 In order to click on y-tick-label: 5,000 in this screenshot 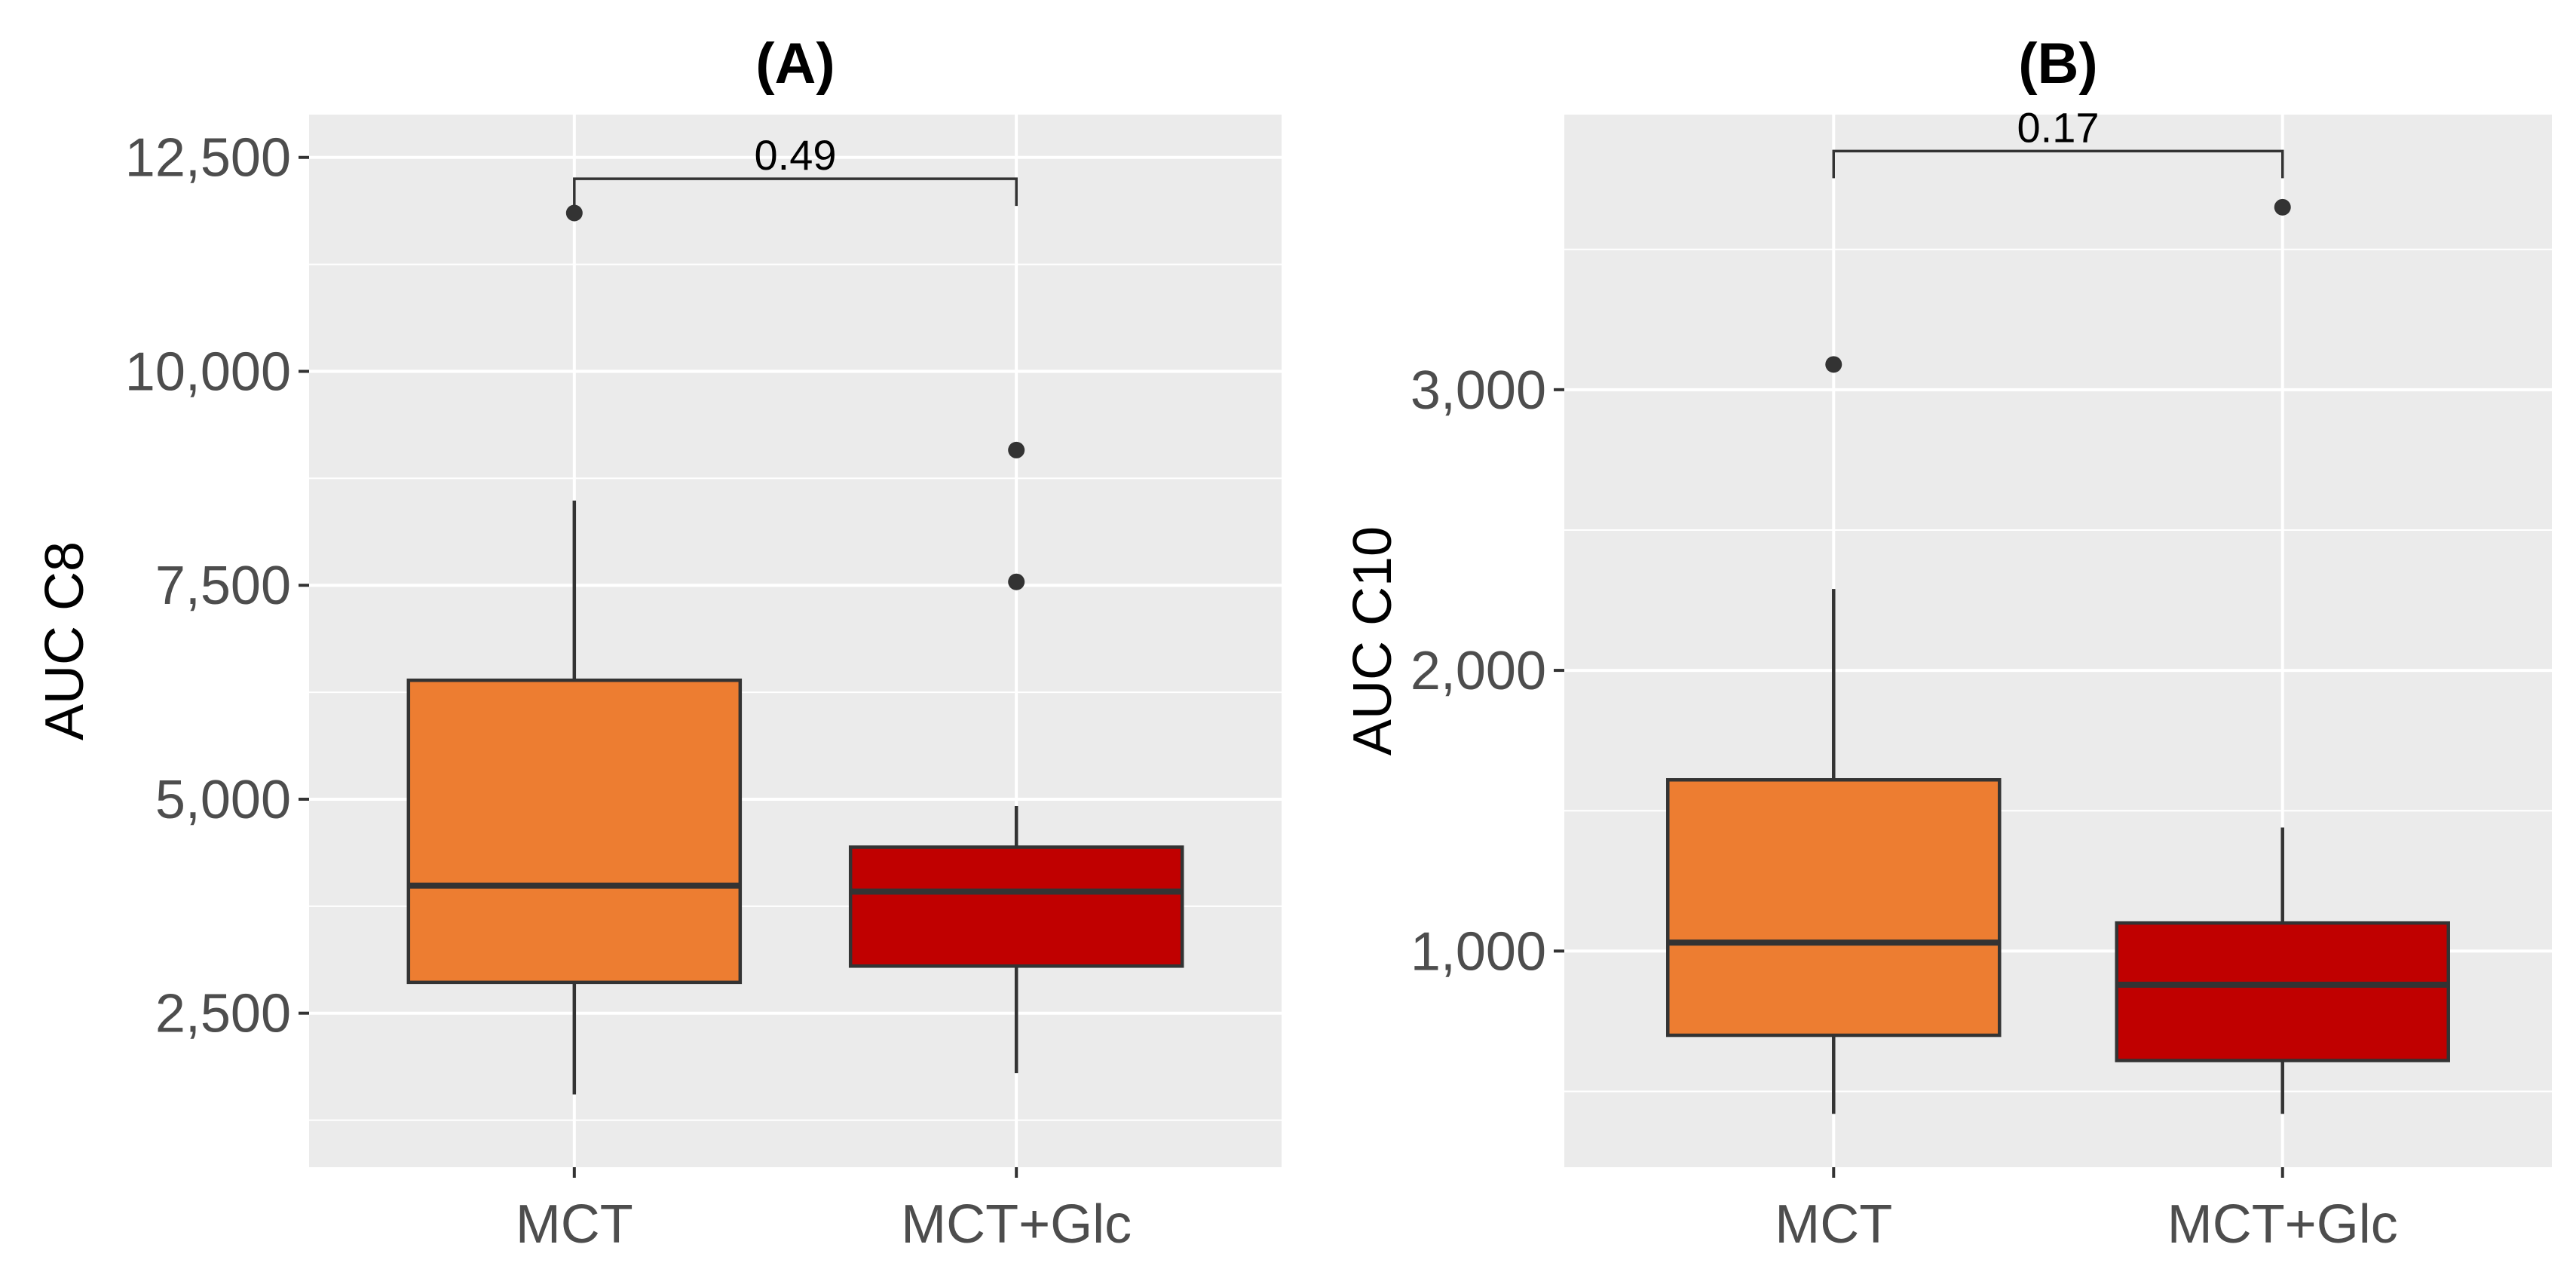, I will do `click(223, 800)`.